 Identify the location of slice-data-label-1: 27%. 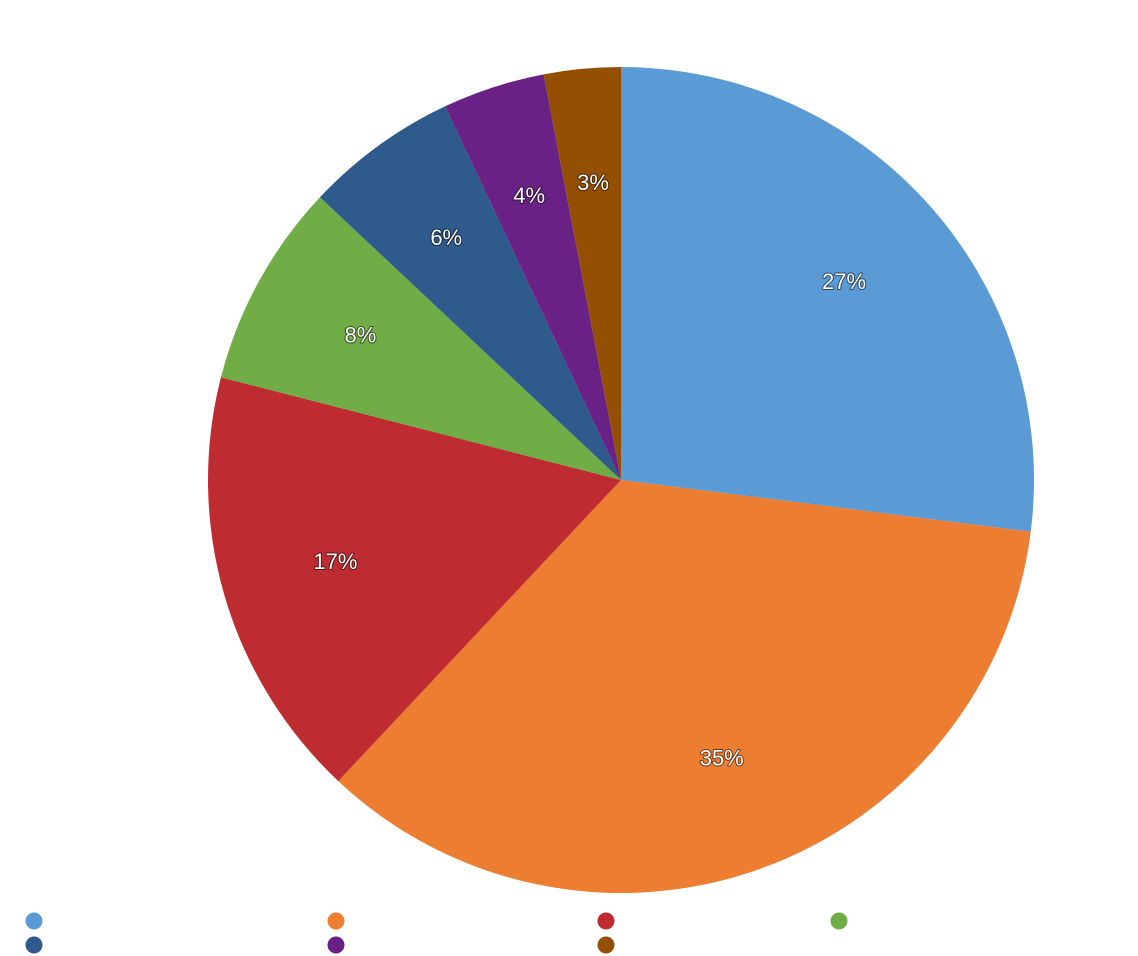
(844, 281).